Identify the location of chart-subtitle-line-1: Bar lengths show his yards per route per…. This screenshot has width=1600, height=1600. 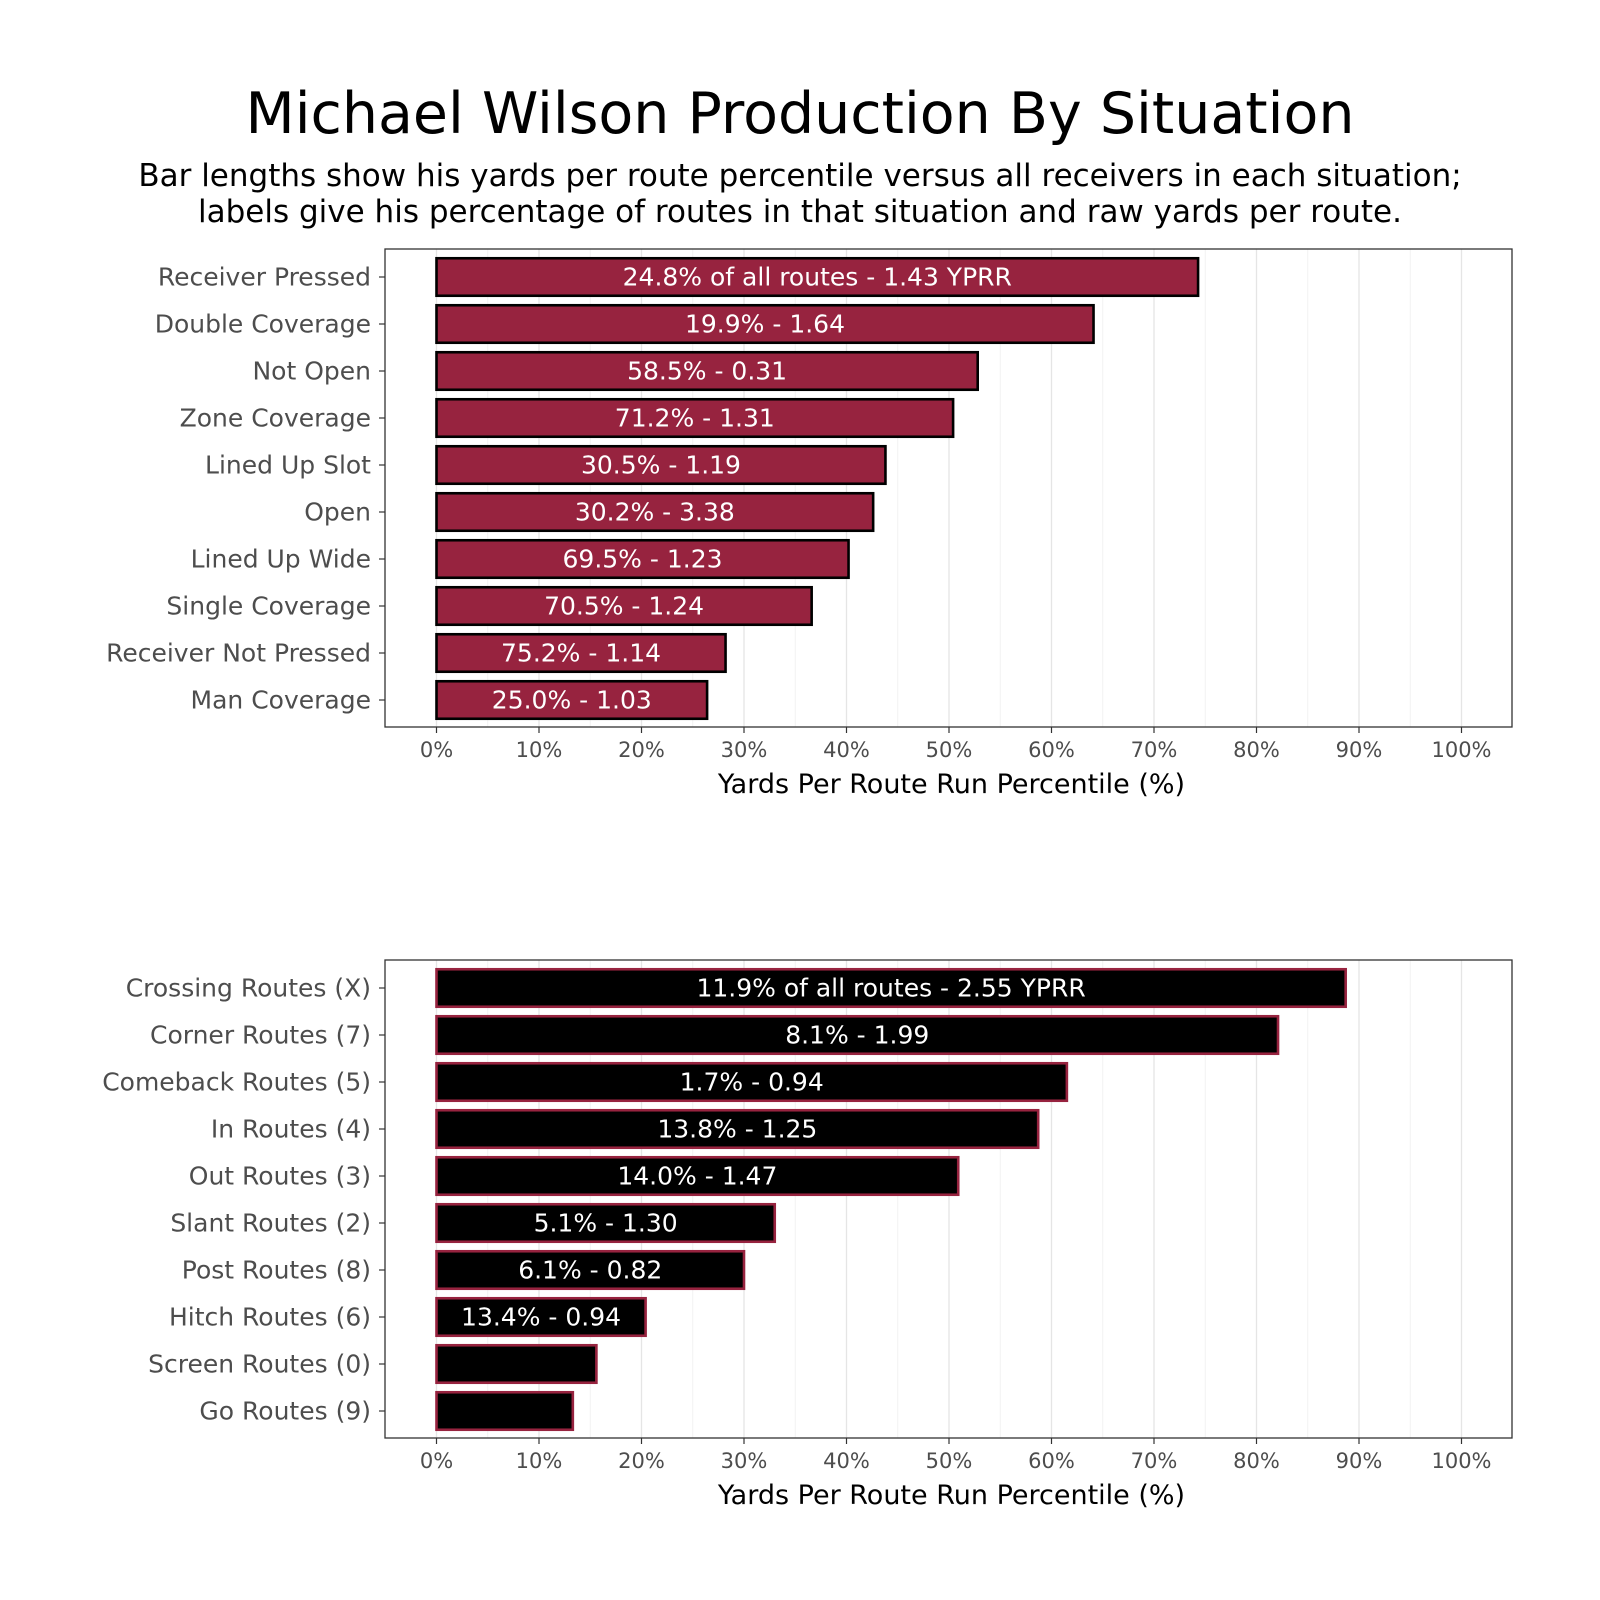
(800, 176).